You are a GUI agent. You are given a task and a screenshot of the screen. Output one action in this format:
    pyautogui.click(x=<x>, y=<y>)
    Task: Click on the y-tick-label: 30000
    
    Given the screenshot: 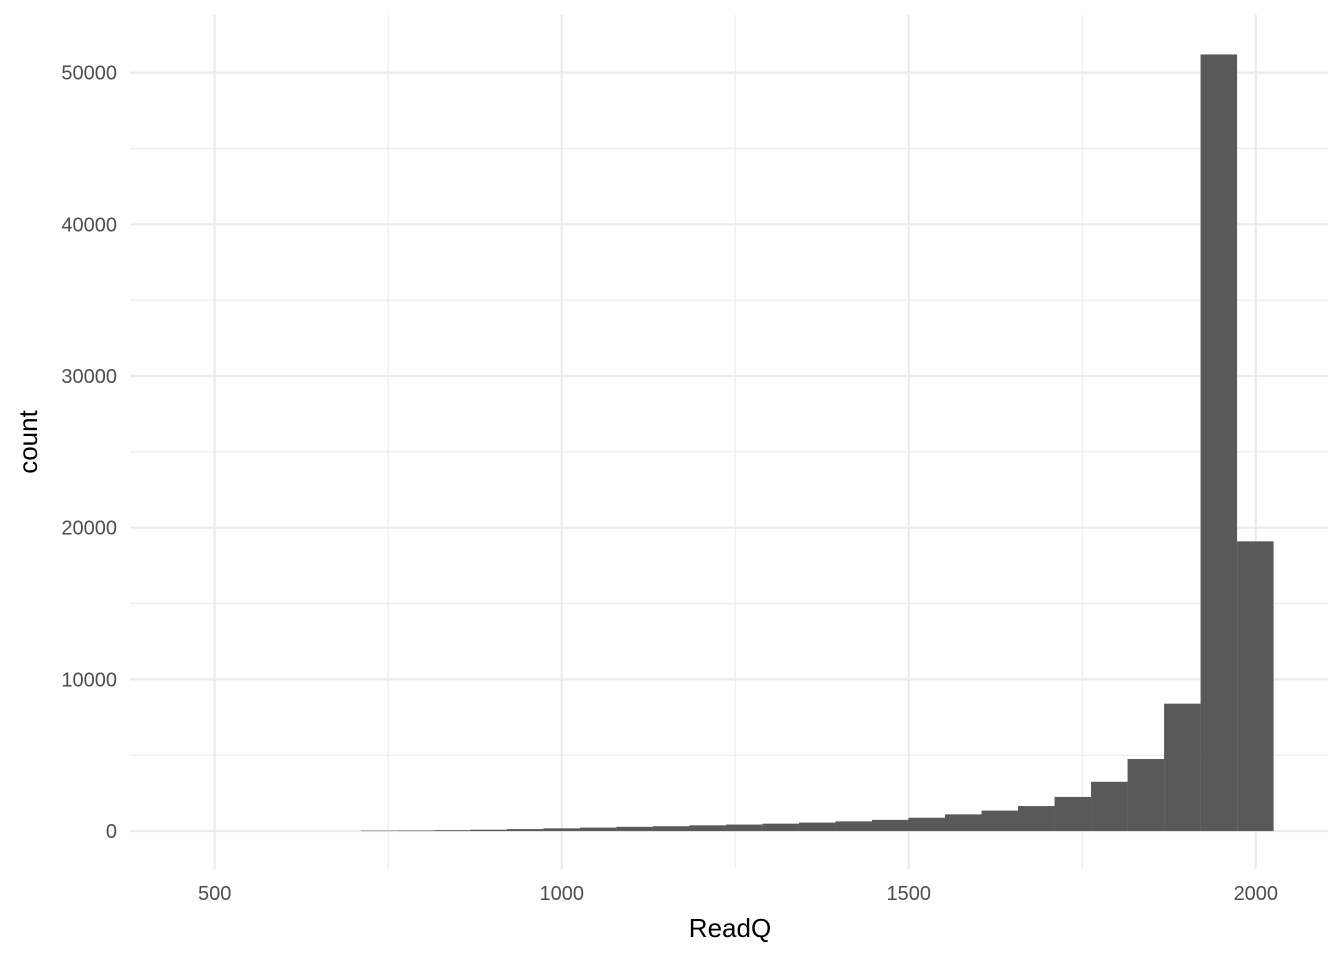 What is the action you would take?
    pyautogui.click(x=89, y=377)
    